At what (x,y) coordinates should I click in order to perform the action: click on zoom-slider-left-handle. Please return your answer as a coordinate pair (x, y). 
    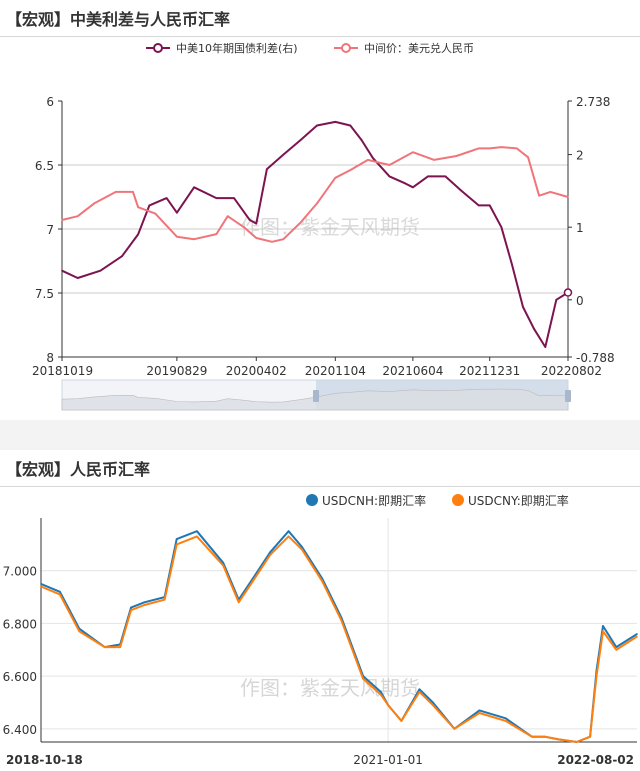
    Looking at the image, I should click on (316, 396).